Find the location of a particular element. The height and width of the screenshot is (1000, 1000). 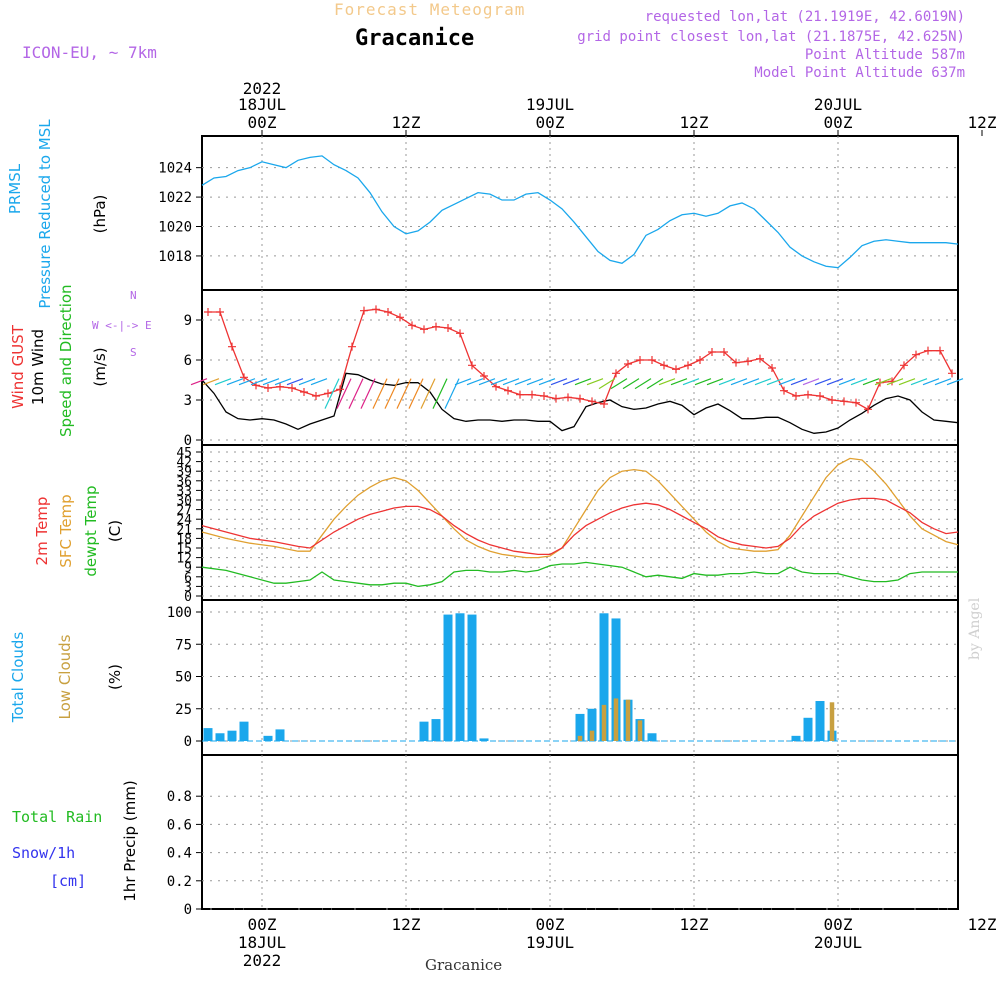

bottom-axis-year: 2022 is located at coordinates (262, 960).